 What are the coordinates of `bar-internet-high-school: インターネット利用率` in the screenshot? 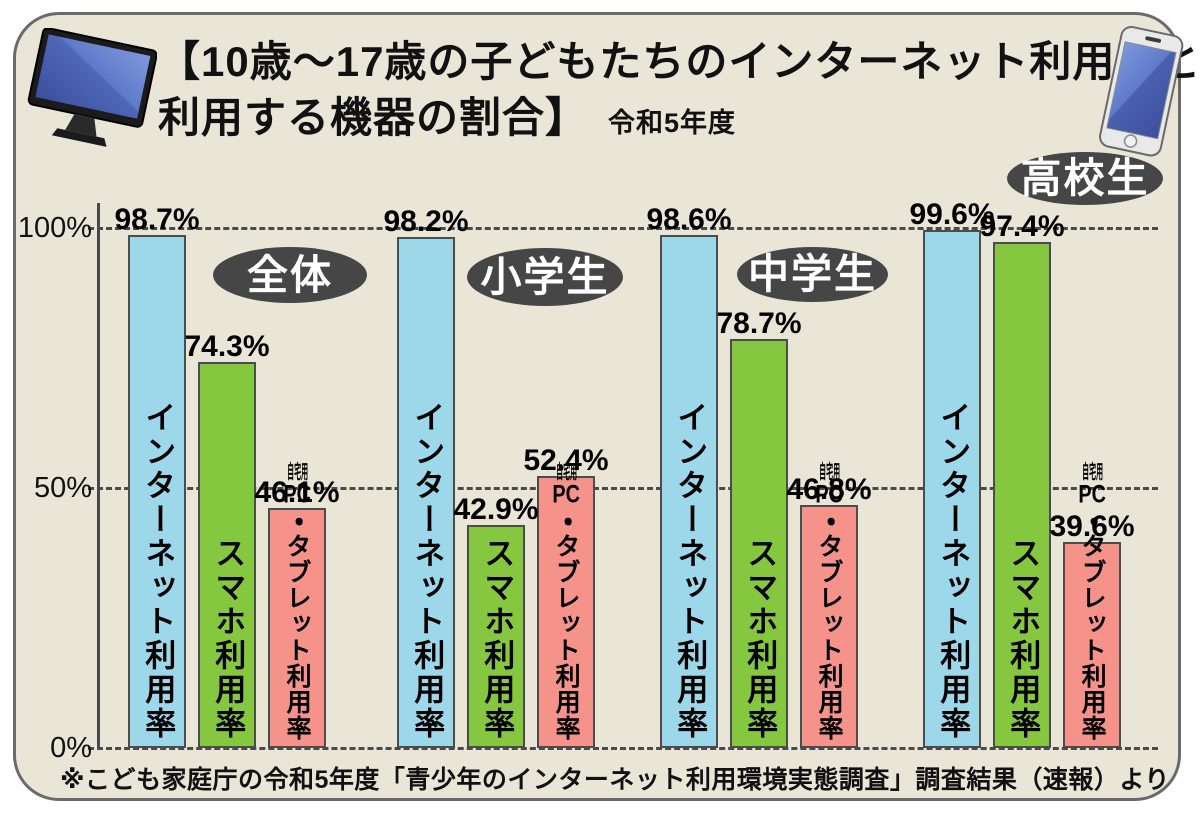 It's located at (952, 489).